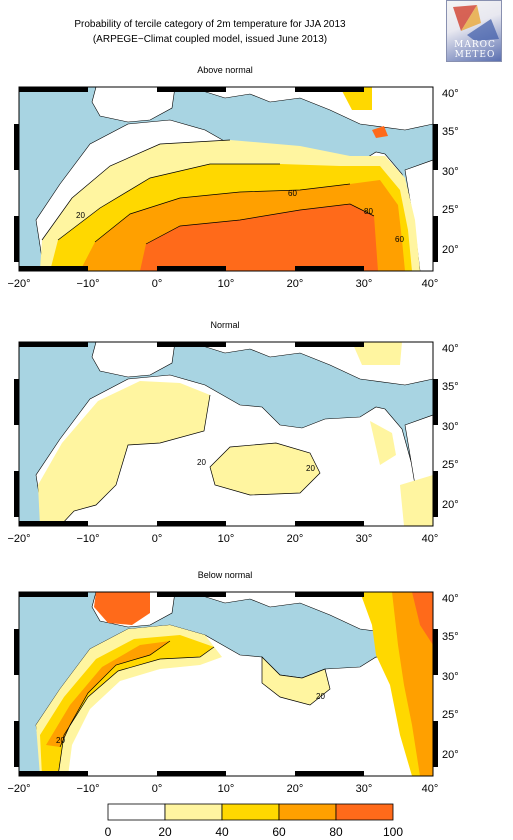 The height and width of the screenshot is (840, 513). What do you see at coordinates (225, 575) in the screenshot?
I see `panel-title-below-normal: Below normal` at bounding box center [225, 575].